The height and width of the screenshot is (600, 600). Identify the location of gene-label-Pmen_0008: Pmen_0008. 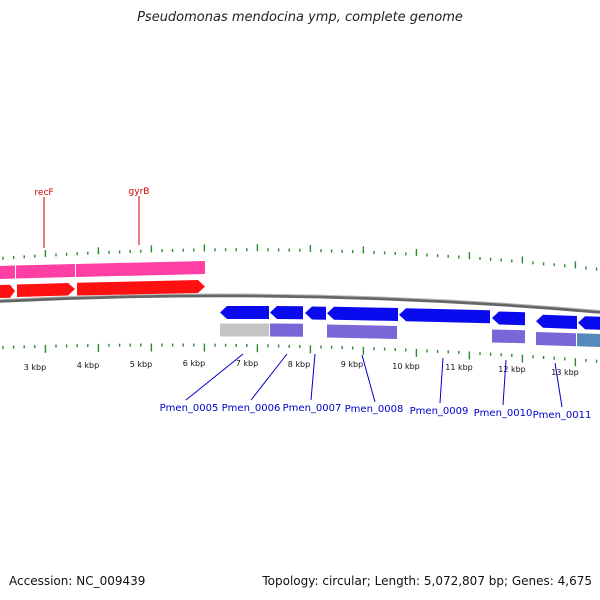
(374, 384).